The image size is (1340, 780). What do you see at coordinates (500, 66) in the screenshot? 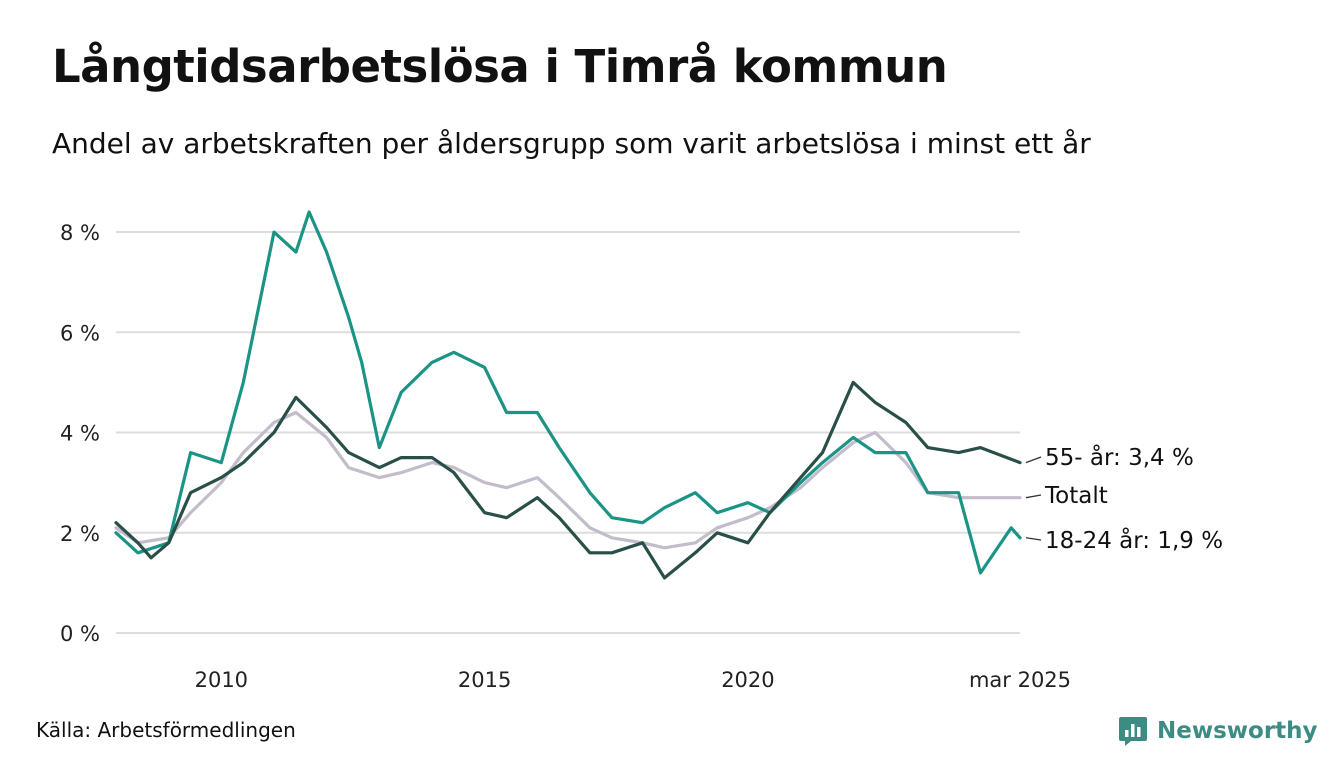
I see `chart-title: Långtidsarbetslösa i Timrå kommun` at bounding box center [500, 66].